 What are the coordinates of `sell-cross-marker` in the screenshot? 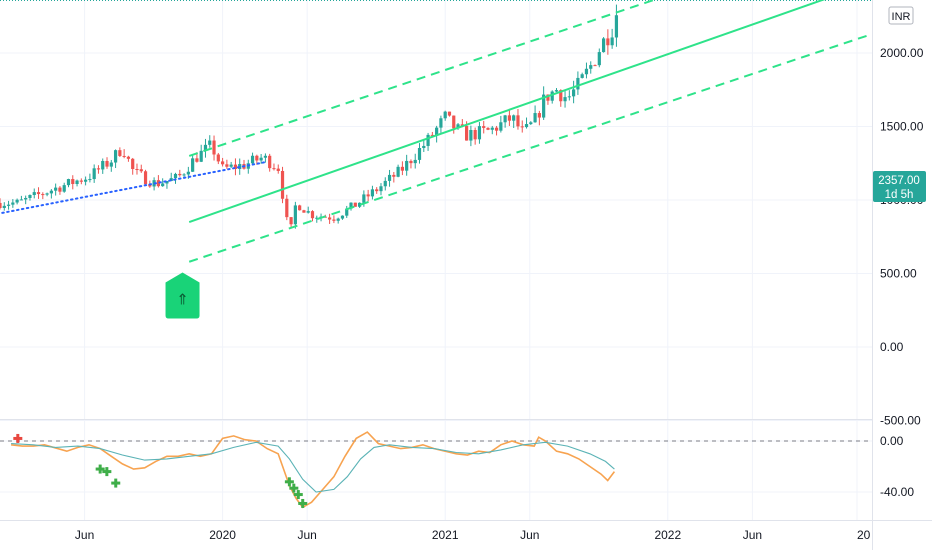 It's located at (18, 438).